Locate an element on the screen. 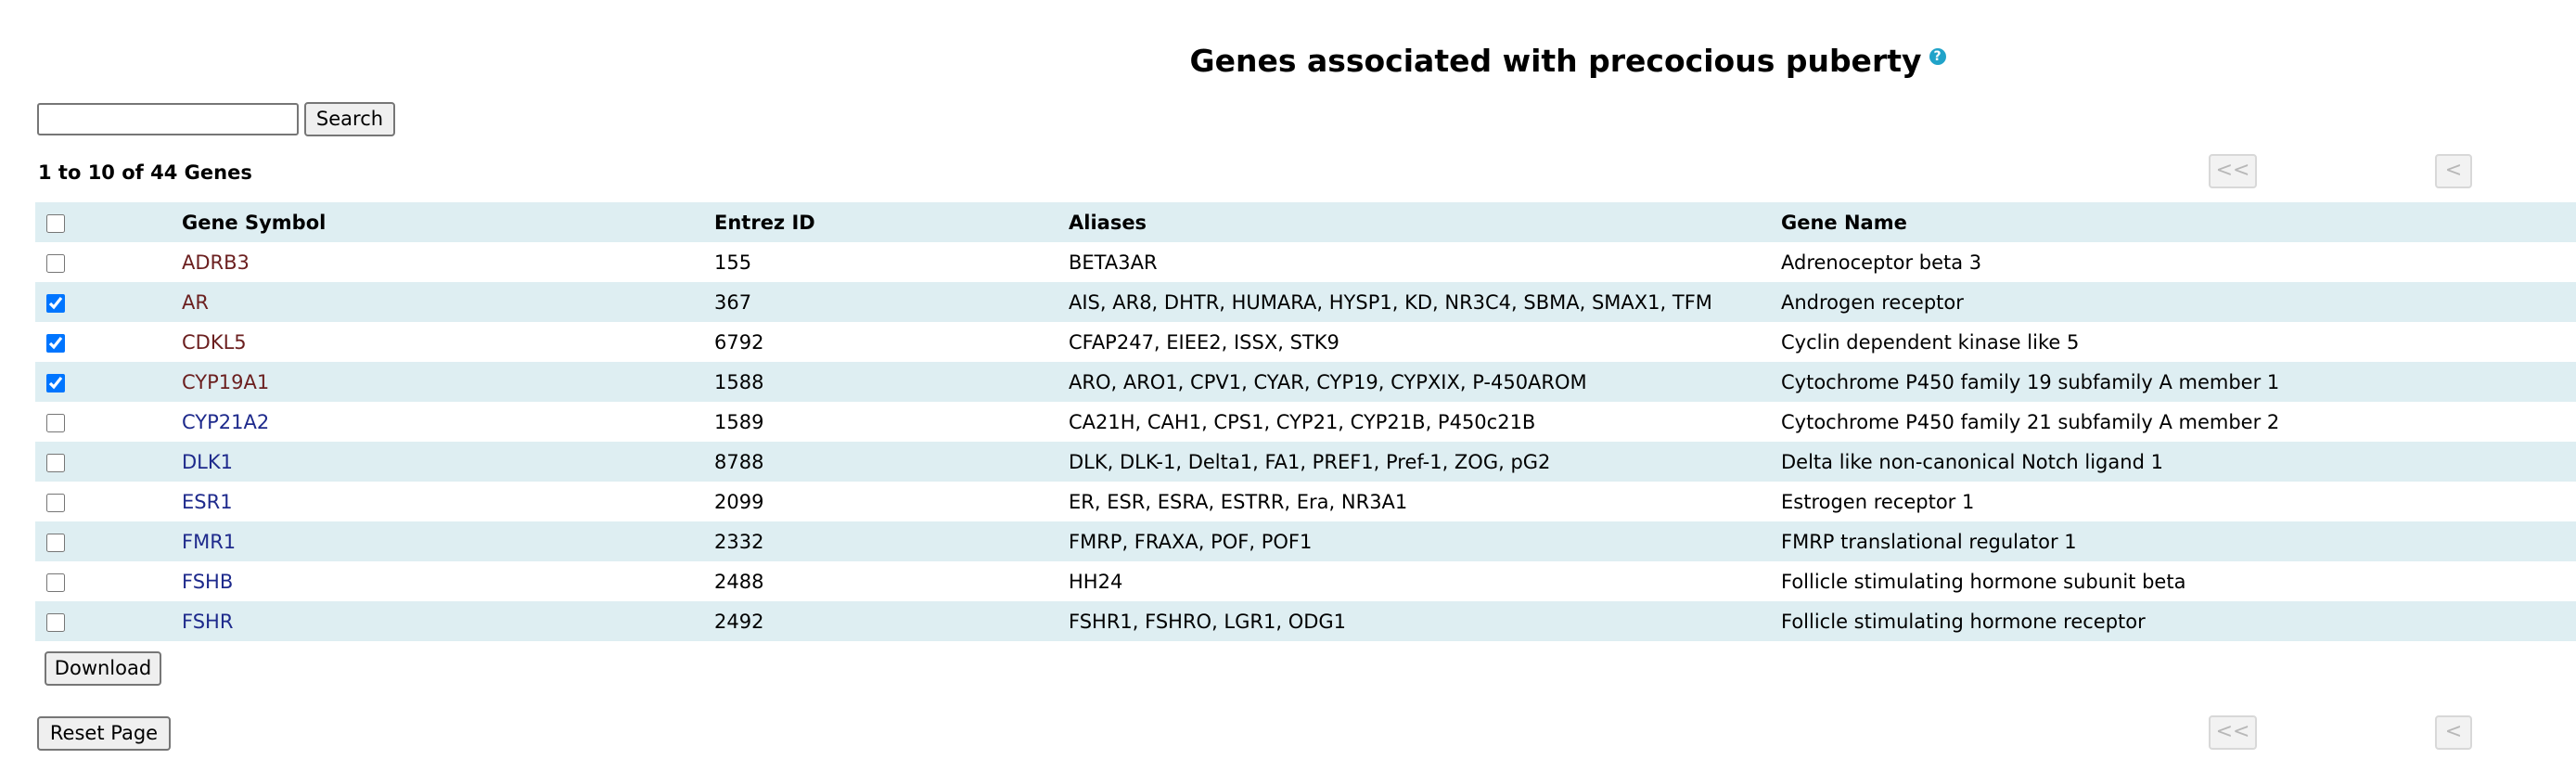 The width and height of the screenshot is (2576, 772). gene-symbol-cell: CDKL5 is located at coordinates (448, 342).